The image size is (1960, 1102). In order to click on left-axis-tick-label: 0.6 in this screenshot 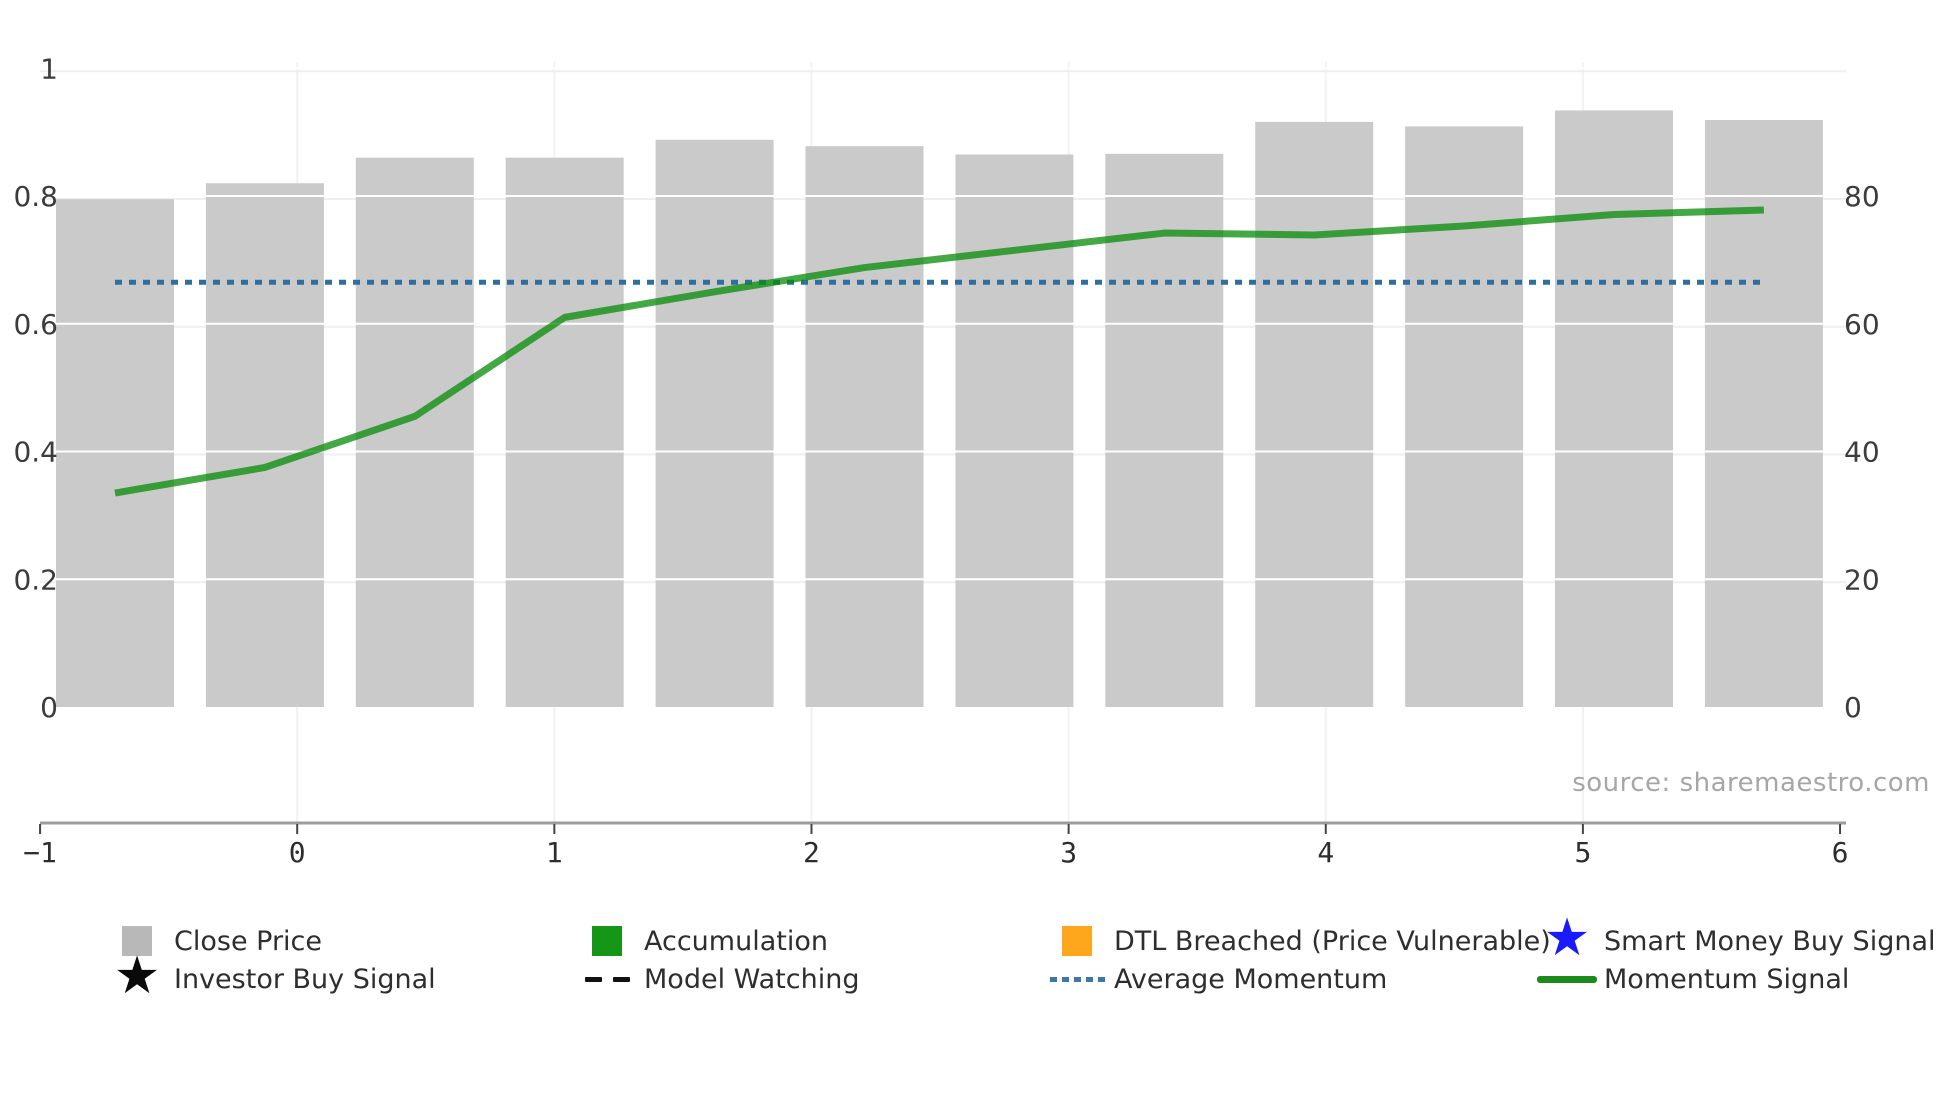, I will do `click(35, 324)`.